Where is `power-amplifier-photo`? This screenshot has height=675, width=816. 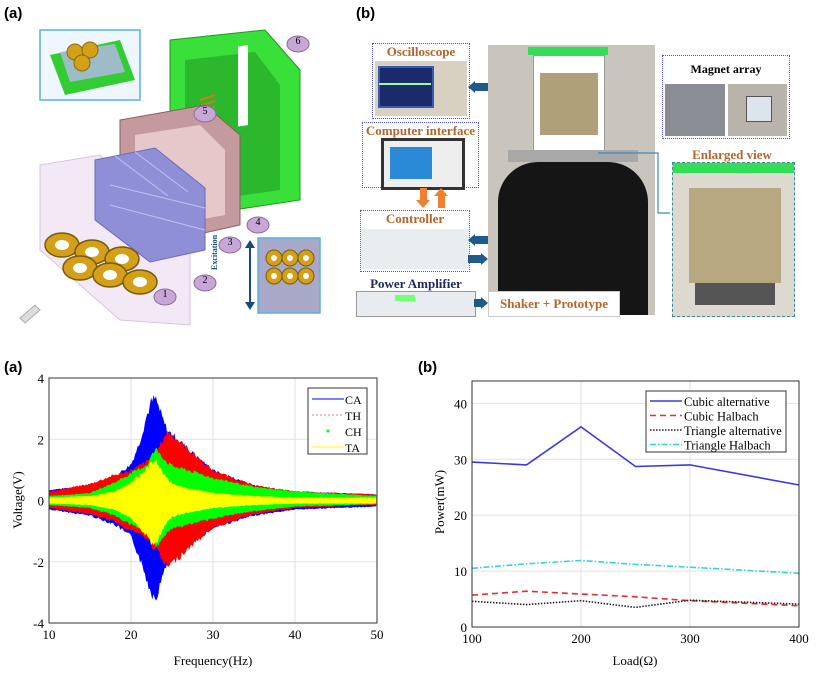
power-amplifier-photo is located at coordinates (416, 304).